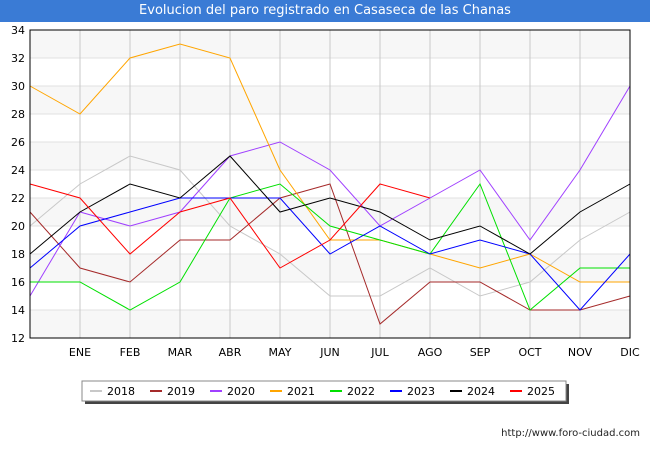  I want to click on y-tick-label: 16, so click(18, 282).